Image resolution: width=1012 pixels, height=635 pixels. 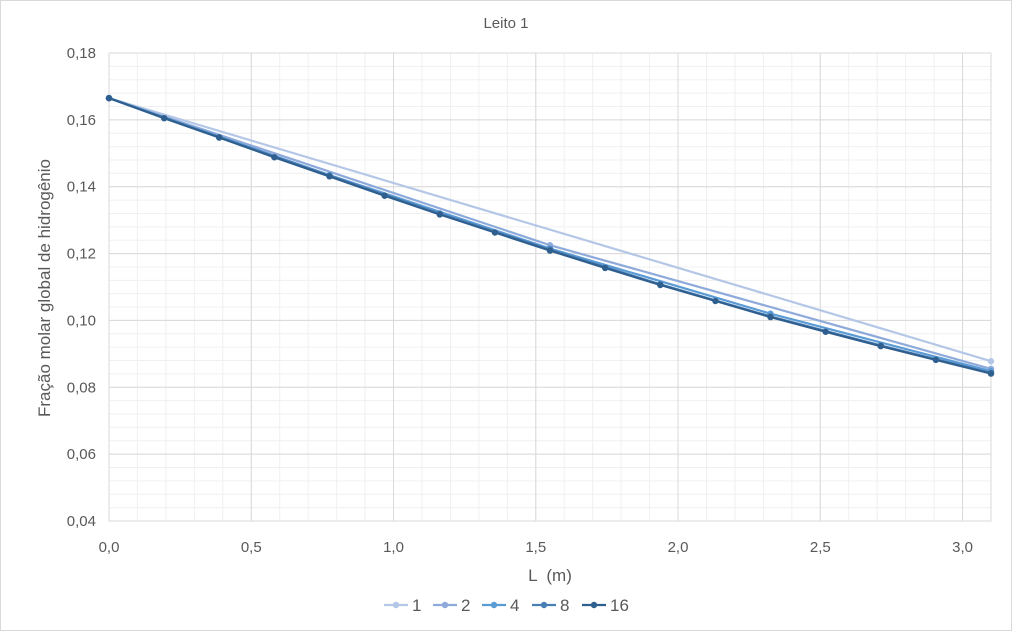 I want to click on legend-label: 4, so click(x=514, y=605).